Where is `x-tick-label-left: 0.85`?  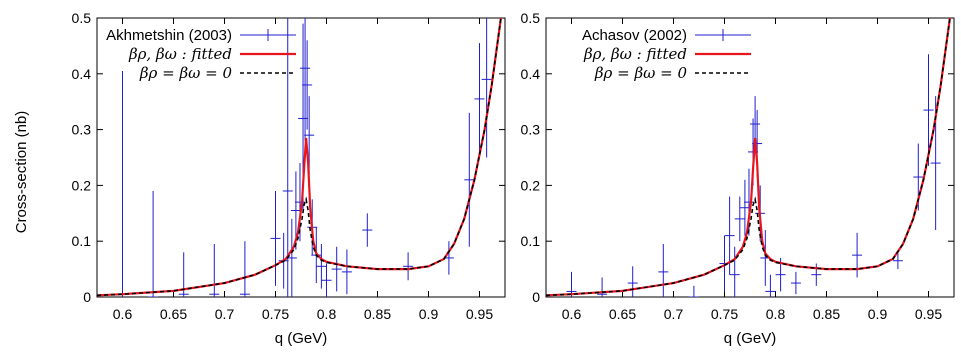
x-tick-label-left: 0.85 is located at coordinates (377, 314).